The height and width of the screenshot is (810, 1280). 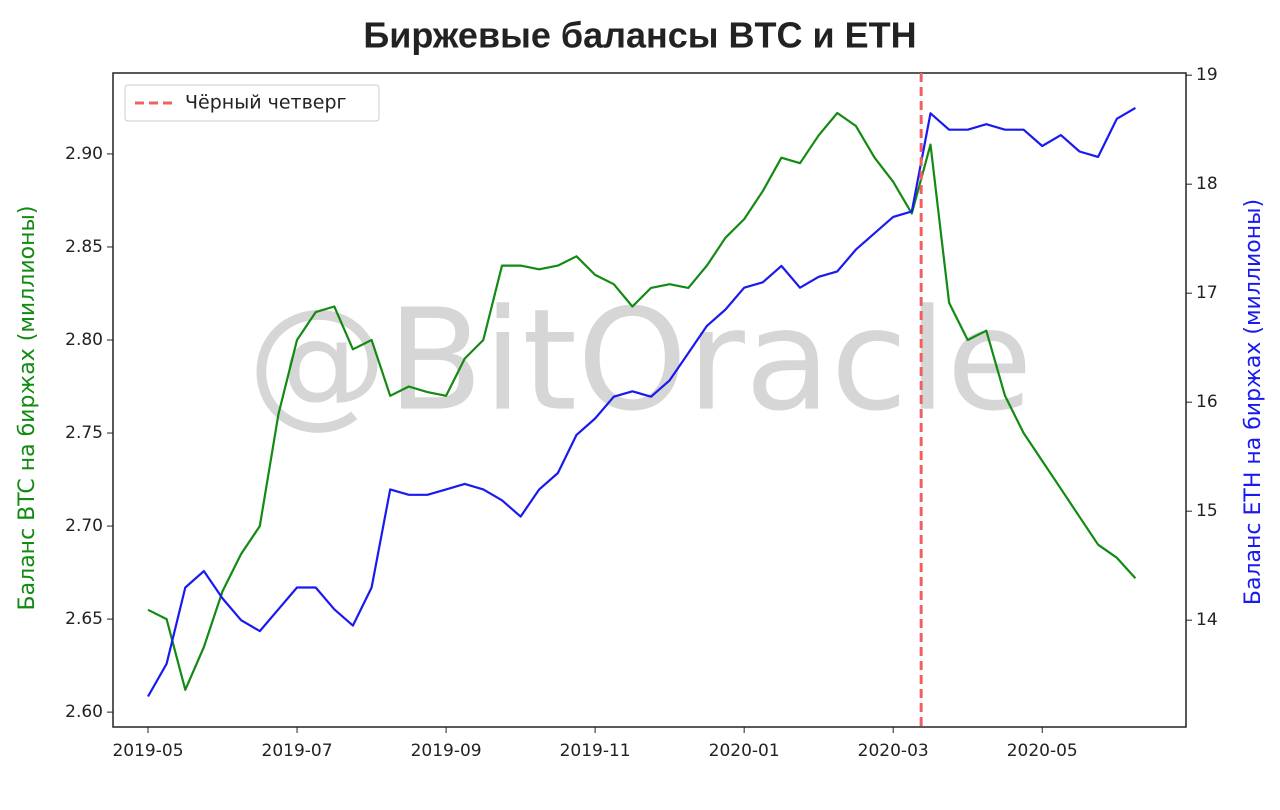 I want to click on watermark: @BitOracle, so click(x=639, y=361).